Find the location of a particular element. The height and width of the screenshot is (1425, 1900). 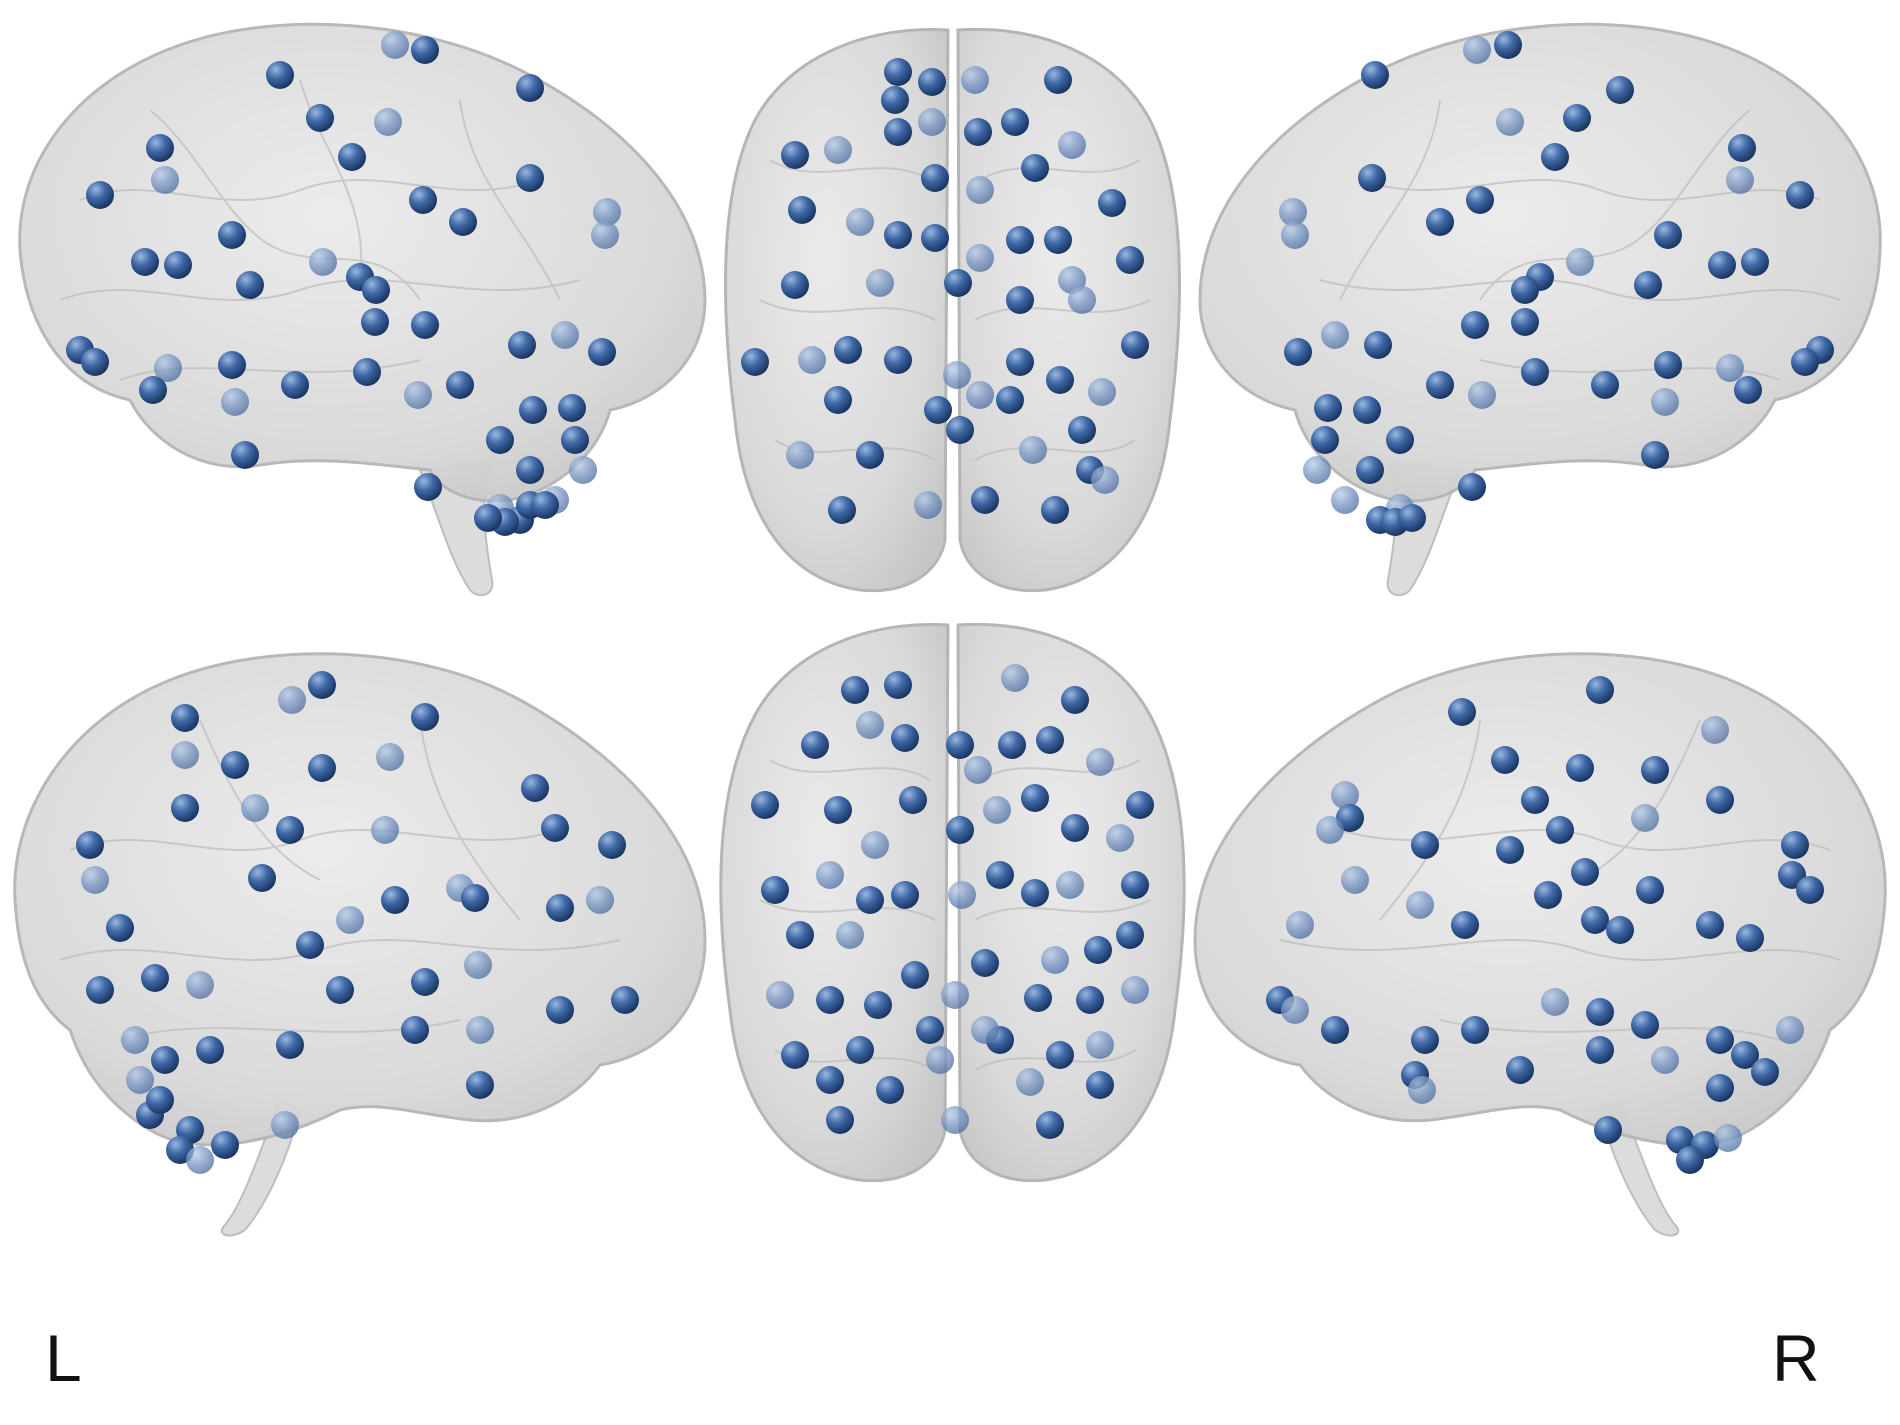

brain-view-left-medial is located at coordinates (360, 944).